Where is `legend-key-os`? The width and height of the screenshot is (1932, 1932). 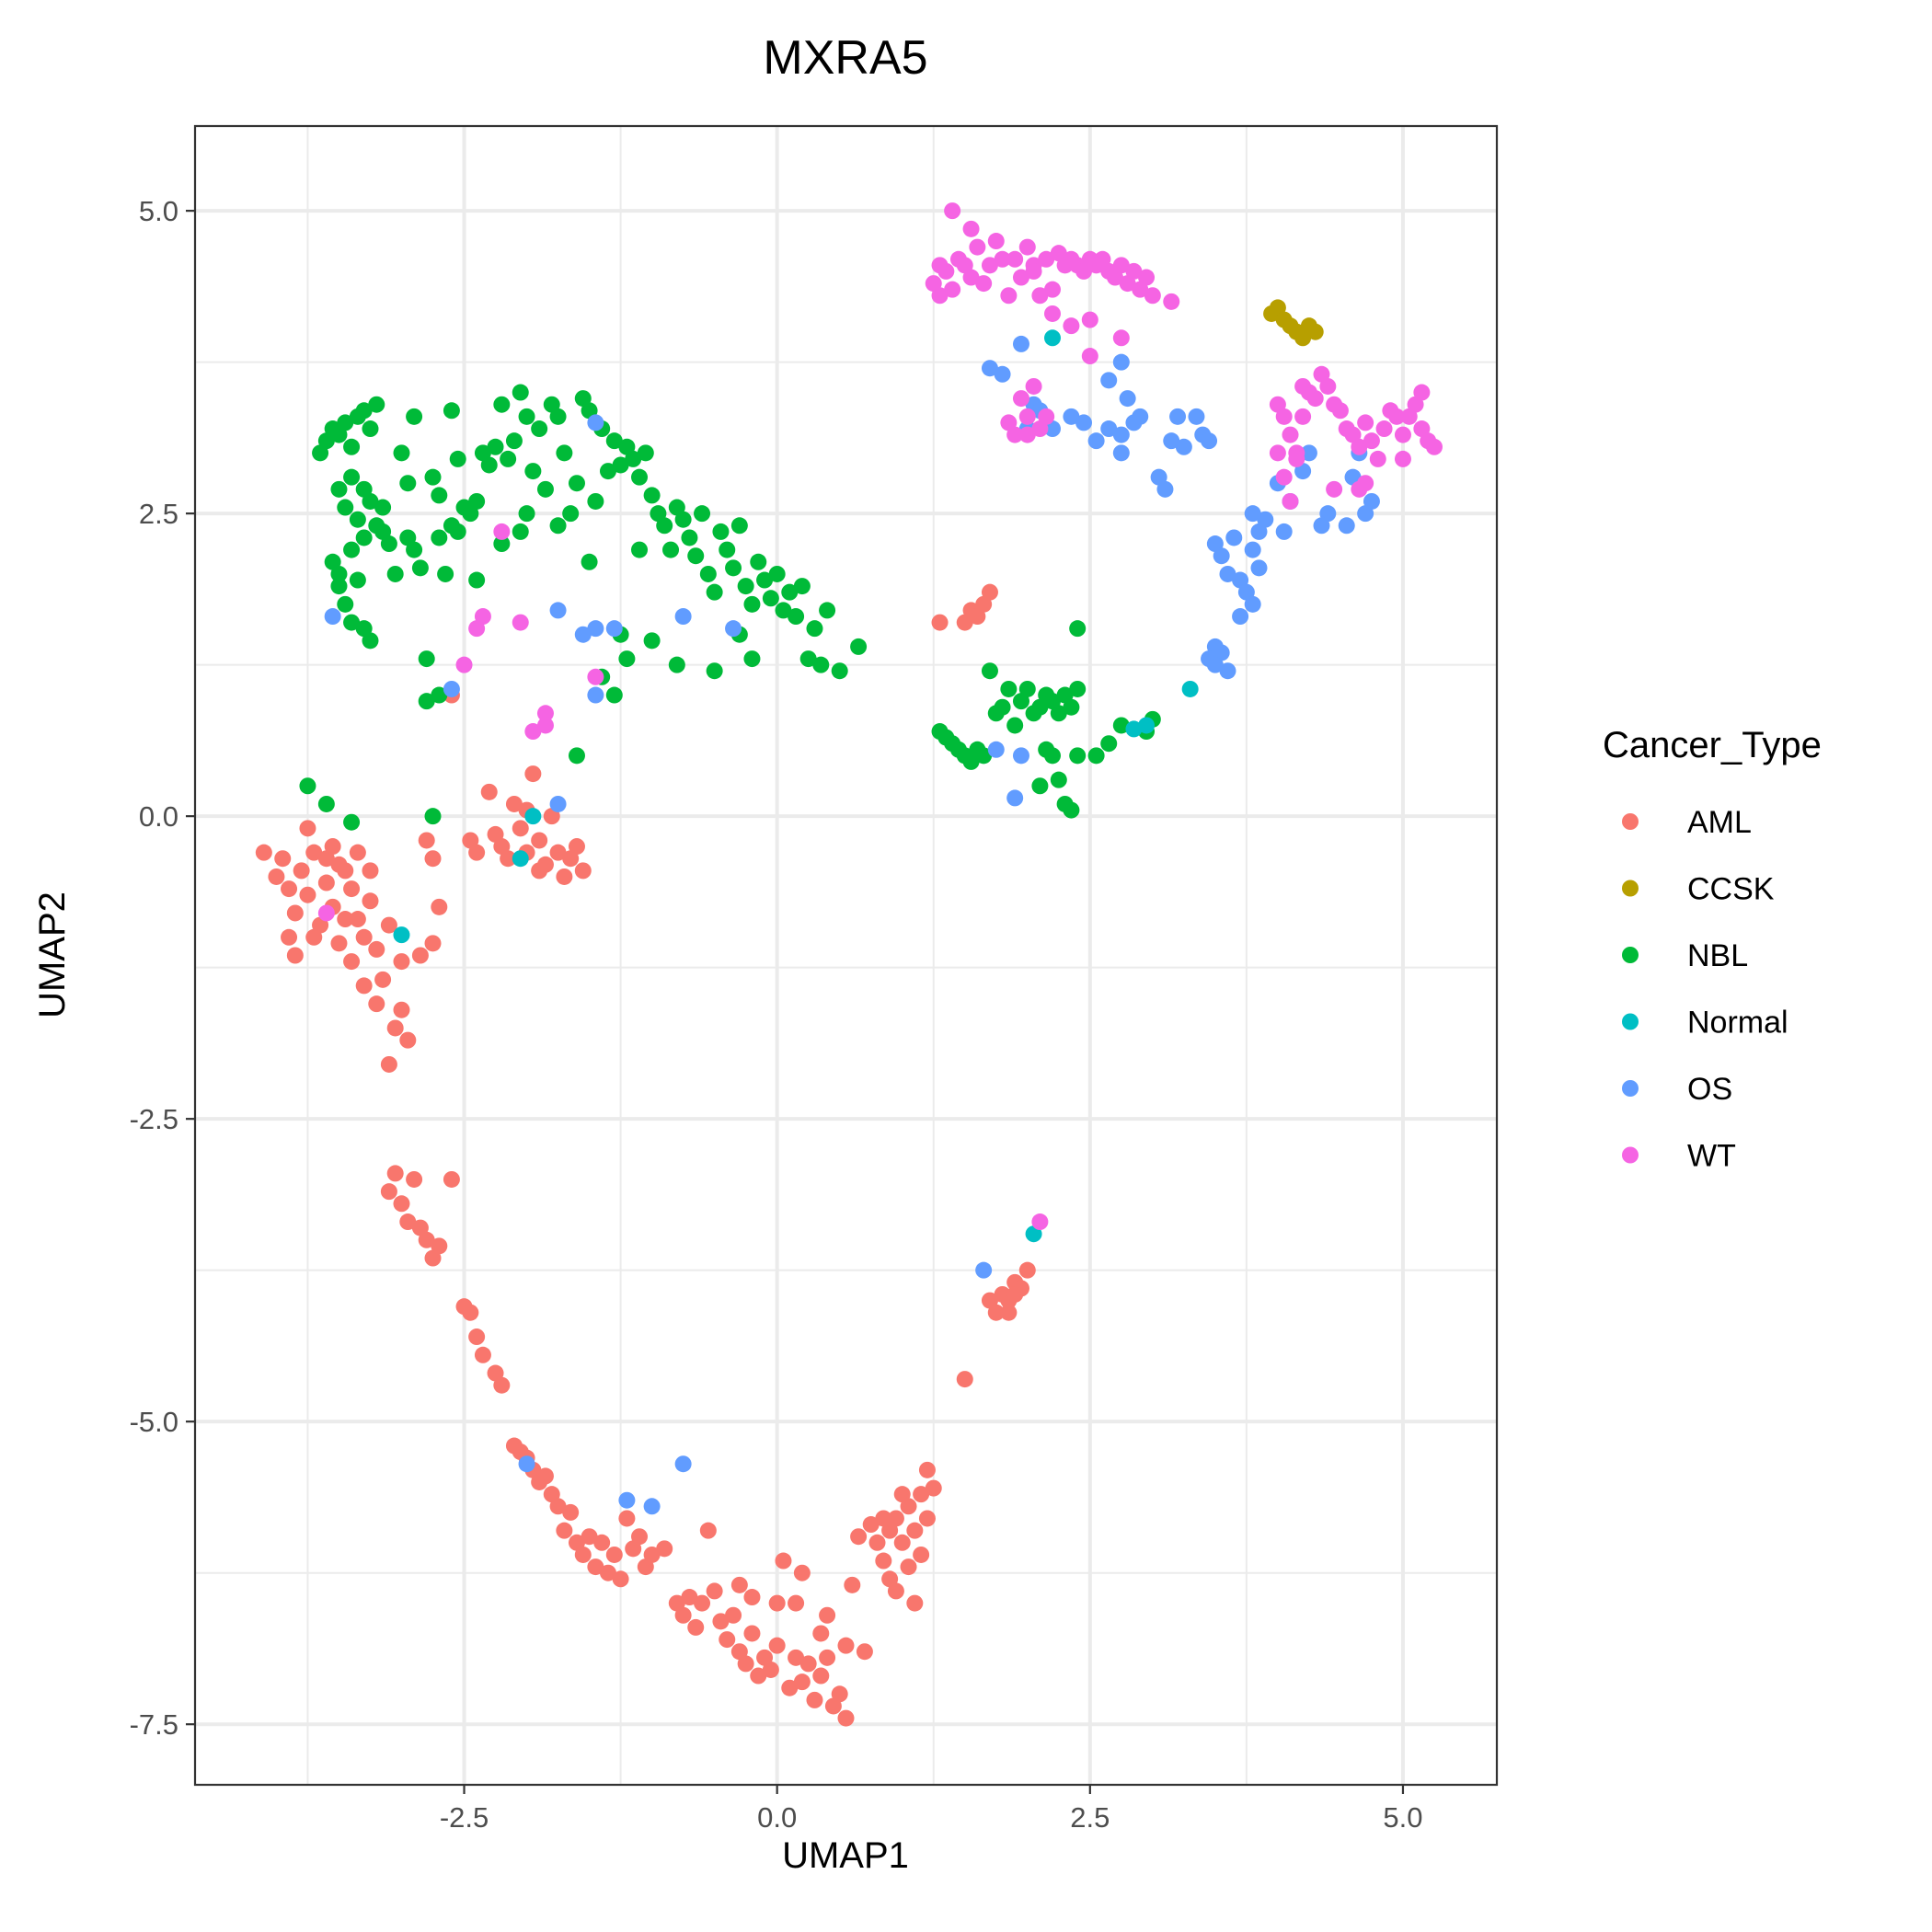
legend-key-os is located at coordinates (1630, 1088).